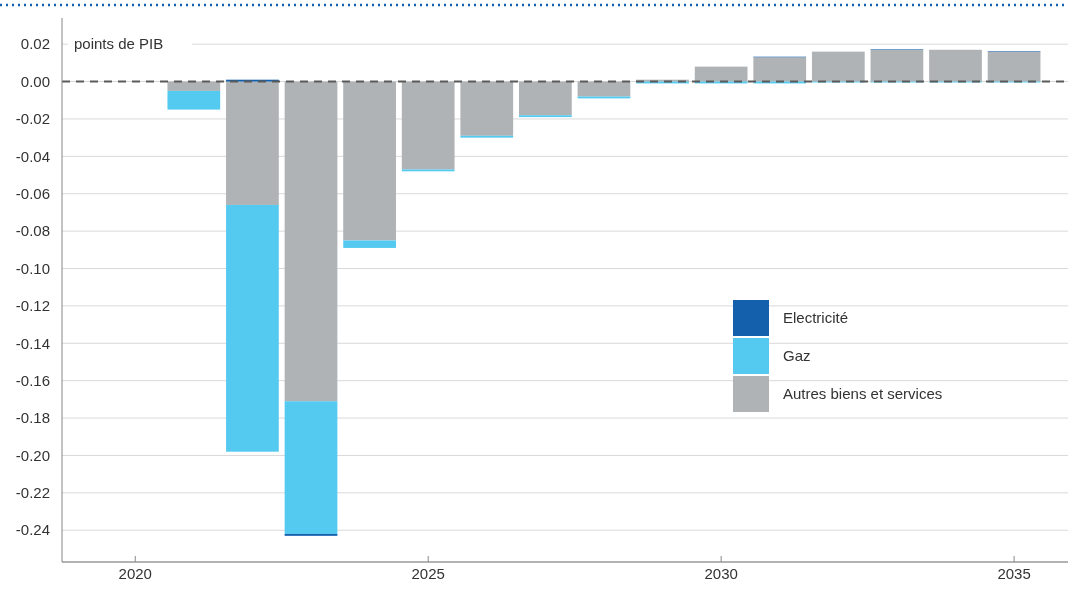  What do you see at coordinates (32, 231) in the screenshot?
I see `y-tick-label: -0.08` at bounding box center [32, 231].